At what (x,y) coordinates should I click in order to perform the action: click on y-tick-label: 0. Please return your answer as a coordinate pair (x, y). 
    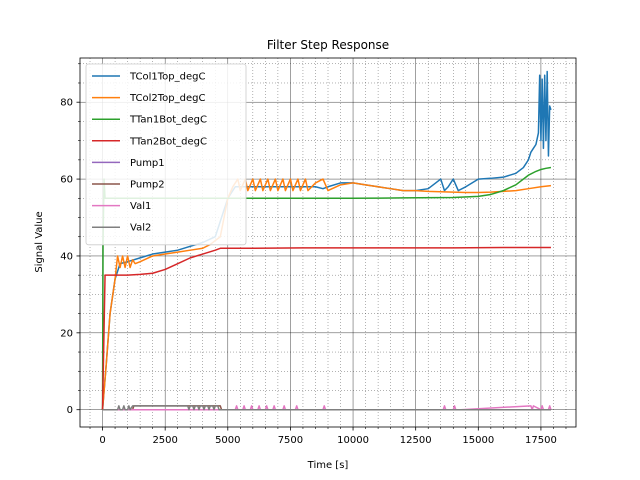
    Looking at the image, I should click on (70, 410).